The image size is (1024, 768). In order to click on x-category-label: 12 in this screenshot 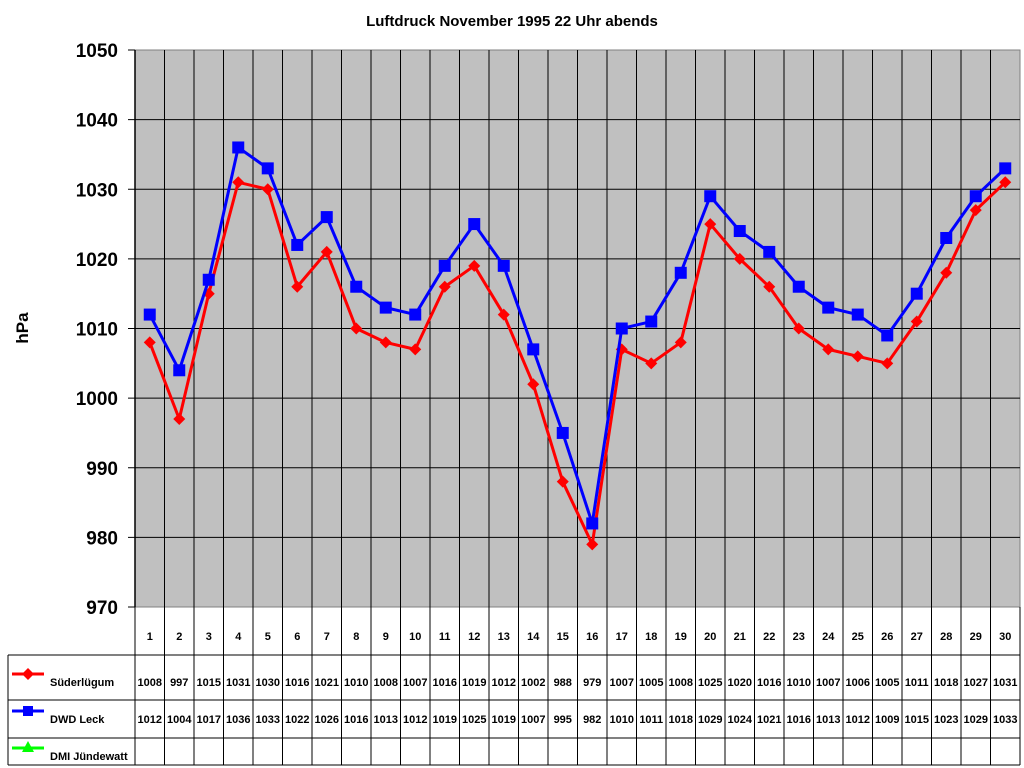, I will do `click(474, 637)`.